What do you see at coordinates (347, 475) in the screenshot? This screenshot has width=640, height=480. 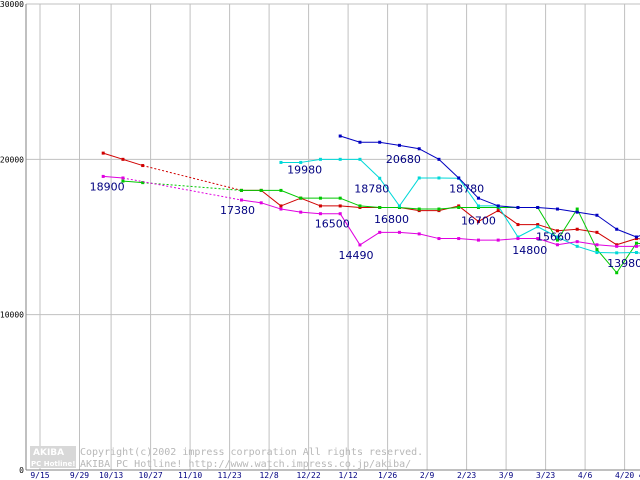 I see `x-tick-label: 1/12` at bounding box center [347, 475].